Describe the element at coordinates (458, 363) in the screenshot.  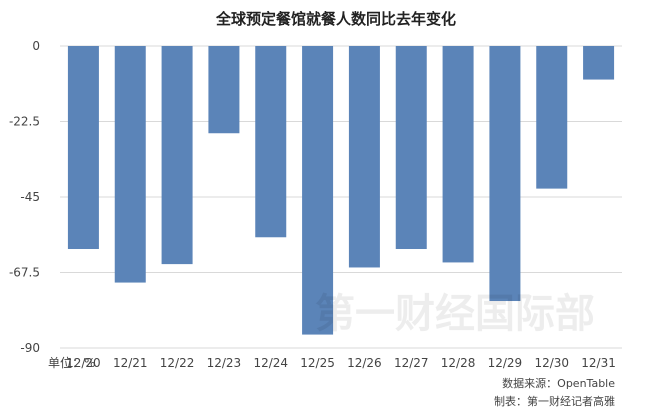
I see `x-tick-label: 12/28` at that location.